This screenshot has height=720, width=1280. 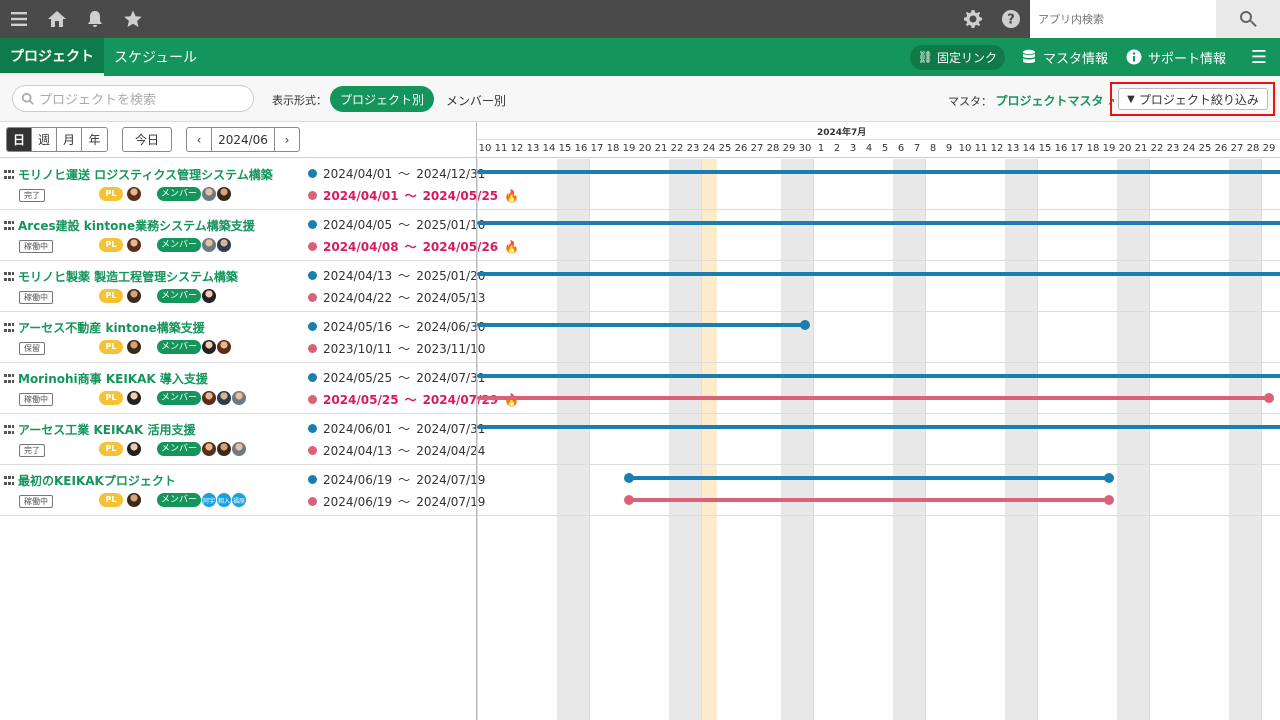 I want to click on actual-dot, so click(x=312, y=297).